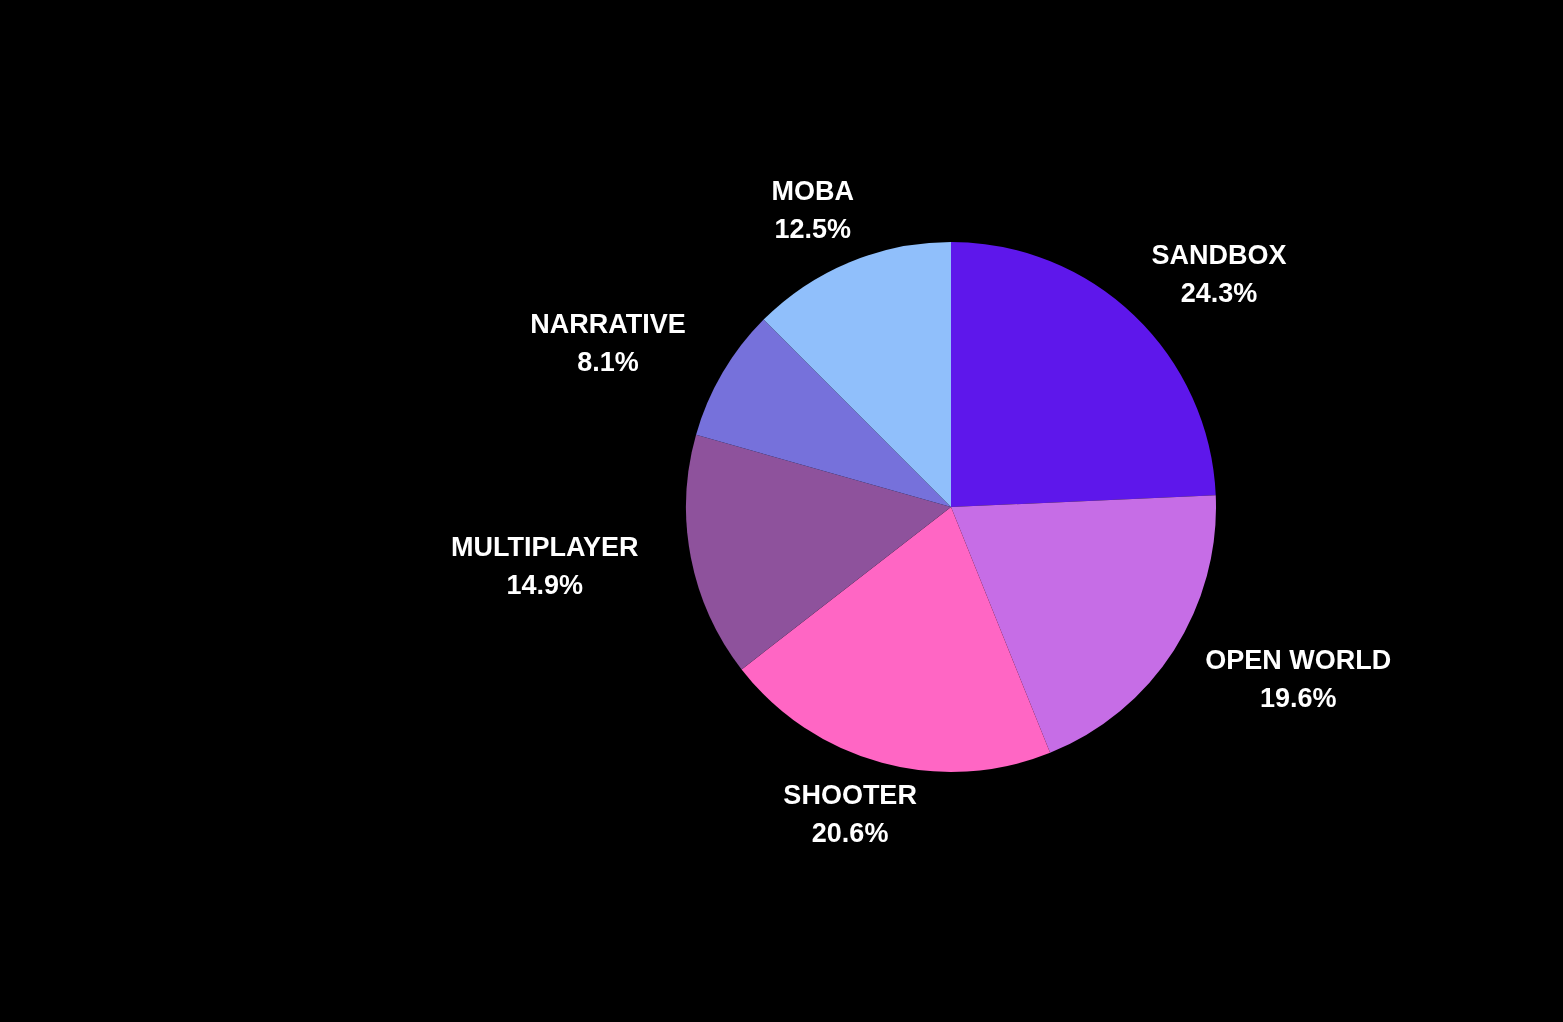 This screenshot has width=1563, height=1022. I want to click on data-label: 20.6%, so click(850, 833).